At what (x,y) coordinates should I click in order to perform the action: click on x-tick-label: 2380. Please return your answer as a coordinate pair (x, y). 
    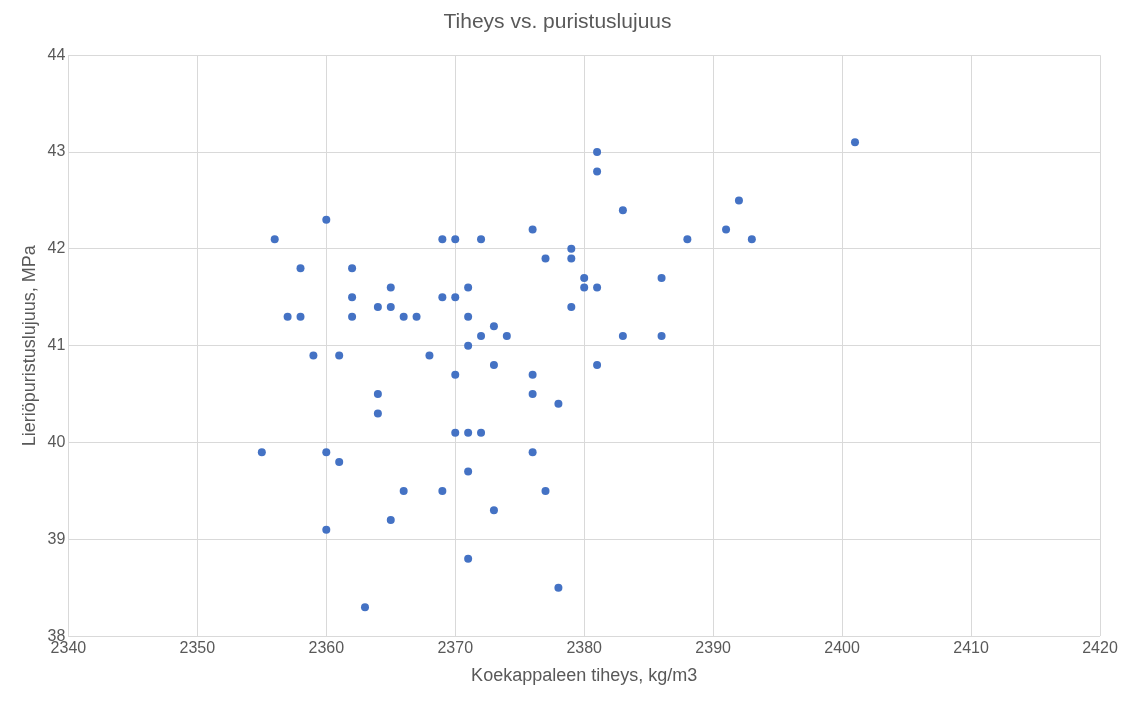
    Looking at the image, I should click on (584, 648).